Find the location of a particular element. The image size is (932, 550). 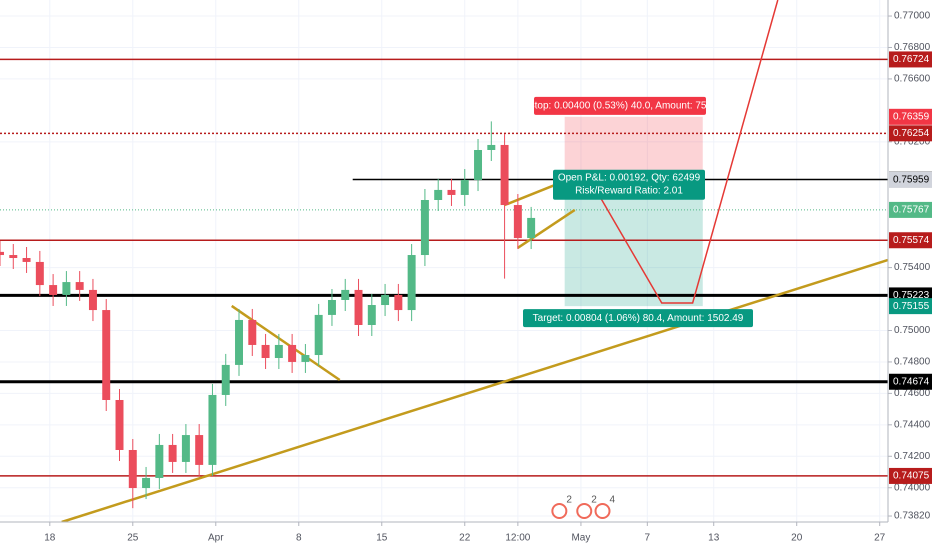

price-badge-label: 0.74075 is located at coordinates (911, 476).